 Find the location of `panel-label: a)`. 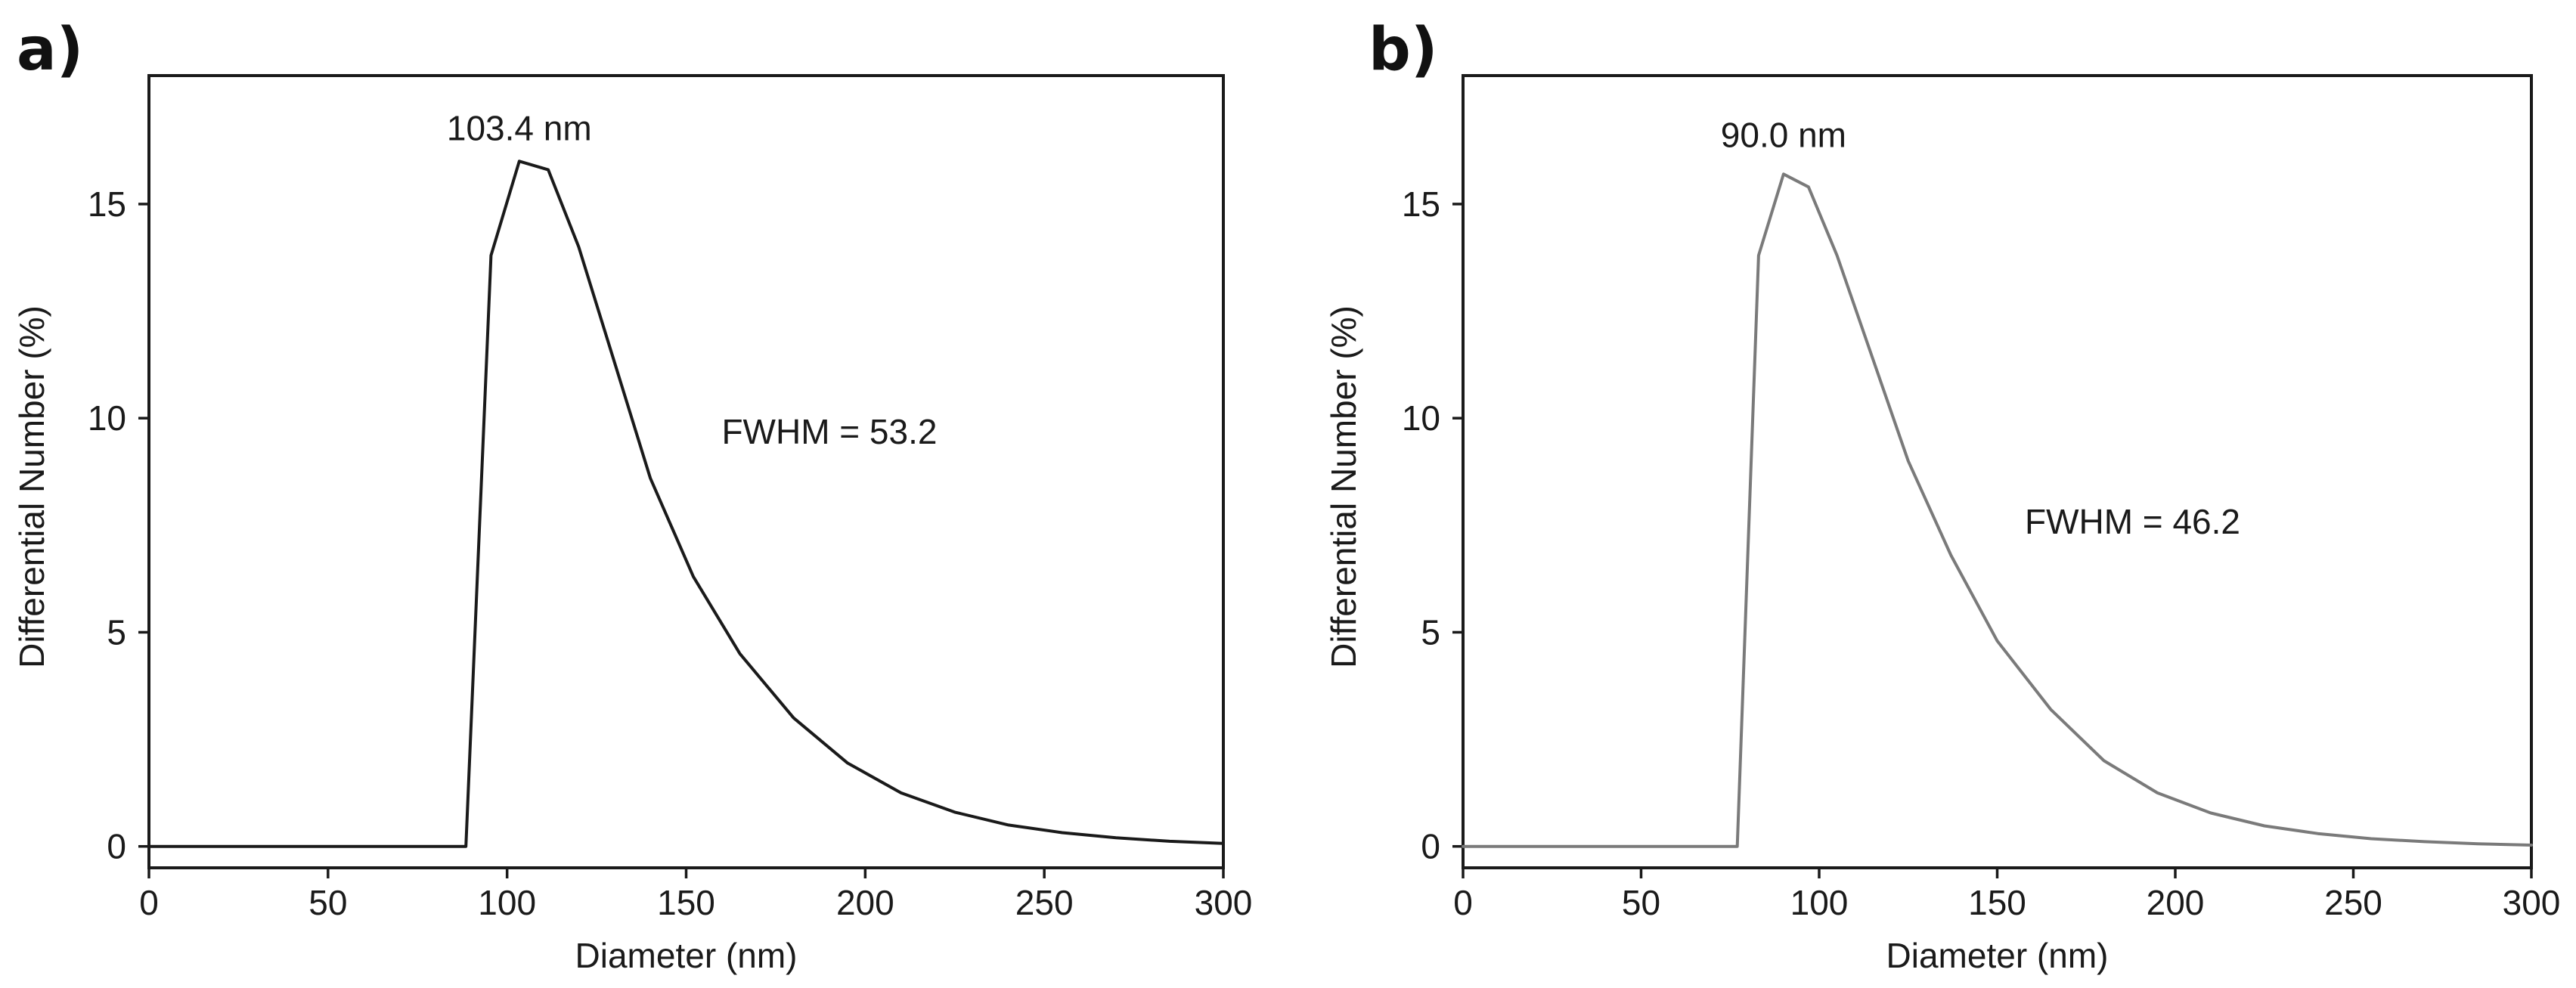

panel-label: a) is located at coordinates (50, 50).